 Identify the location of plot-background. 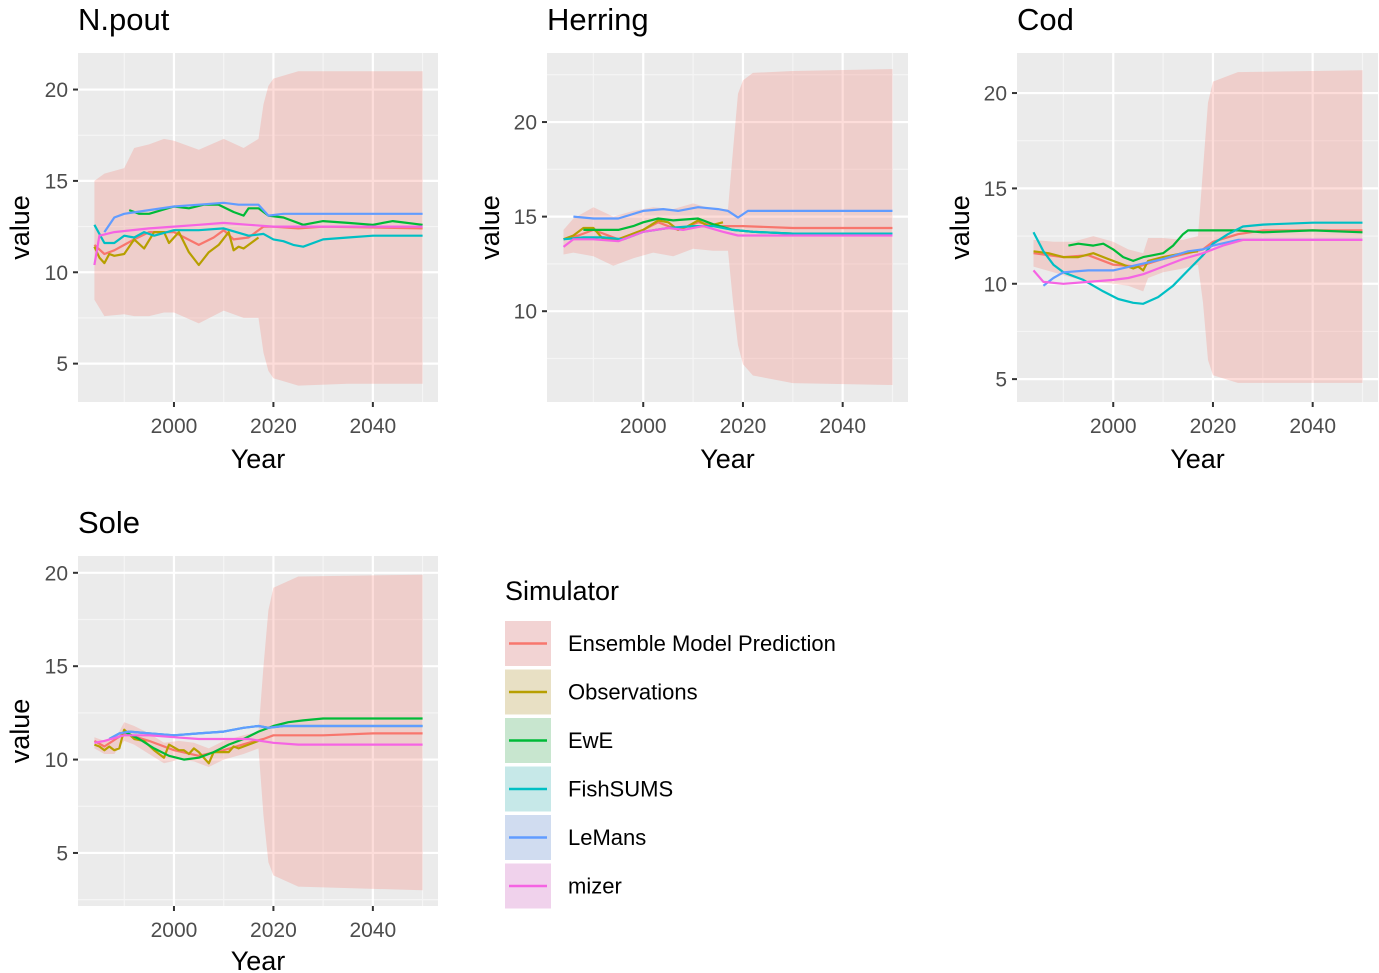
(1197, 227).